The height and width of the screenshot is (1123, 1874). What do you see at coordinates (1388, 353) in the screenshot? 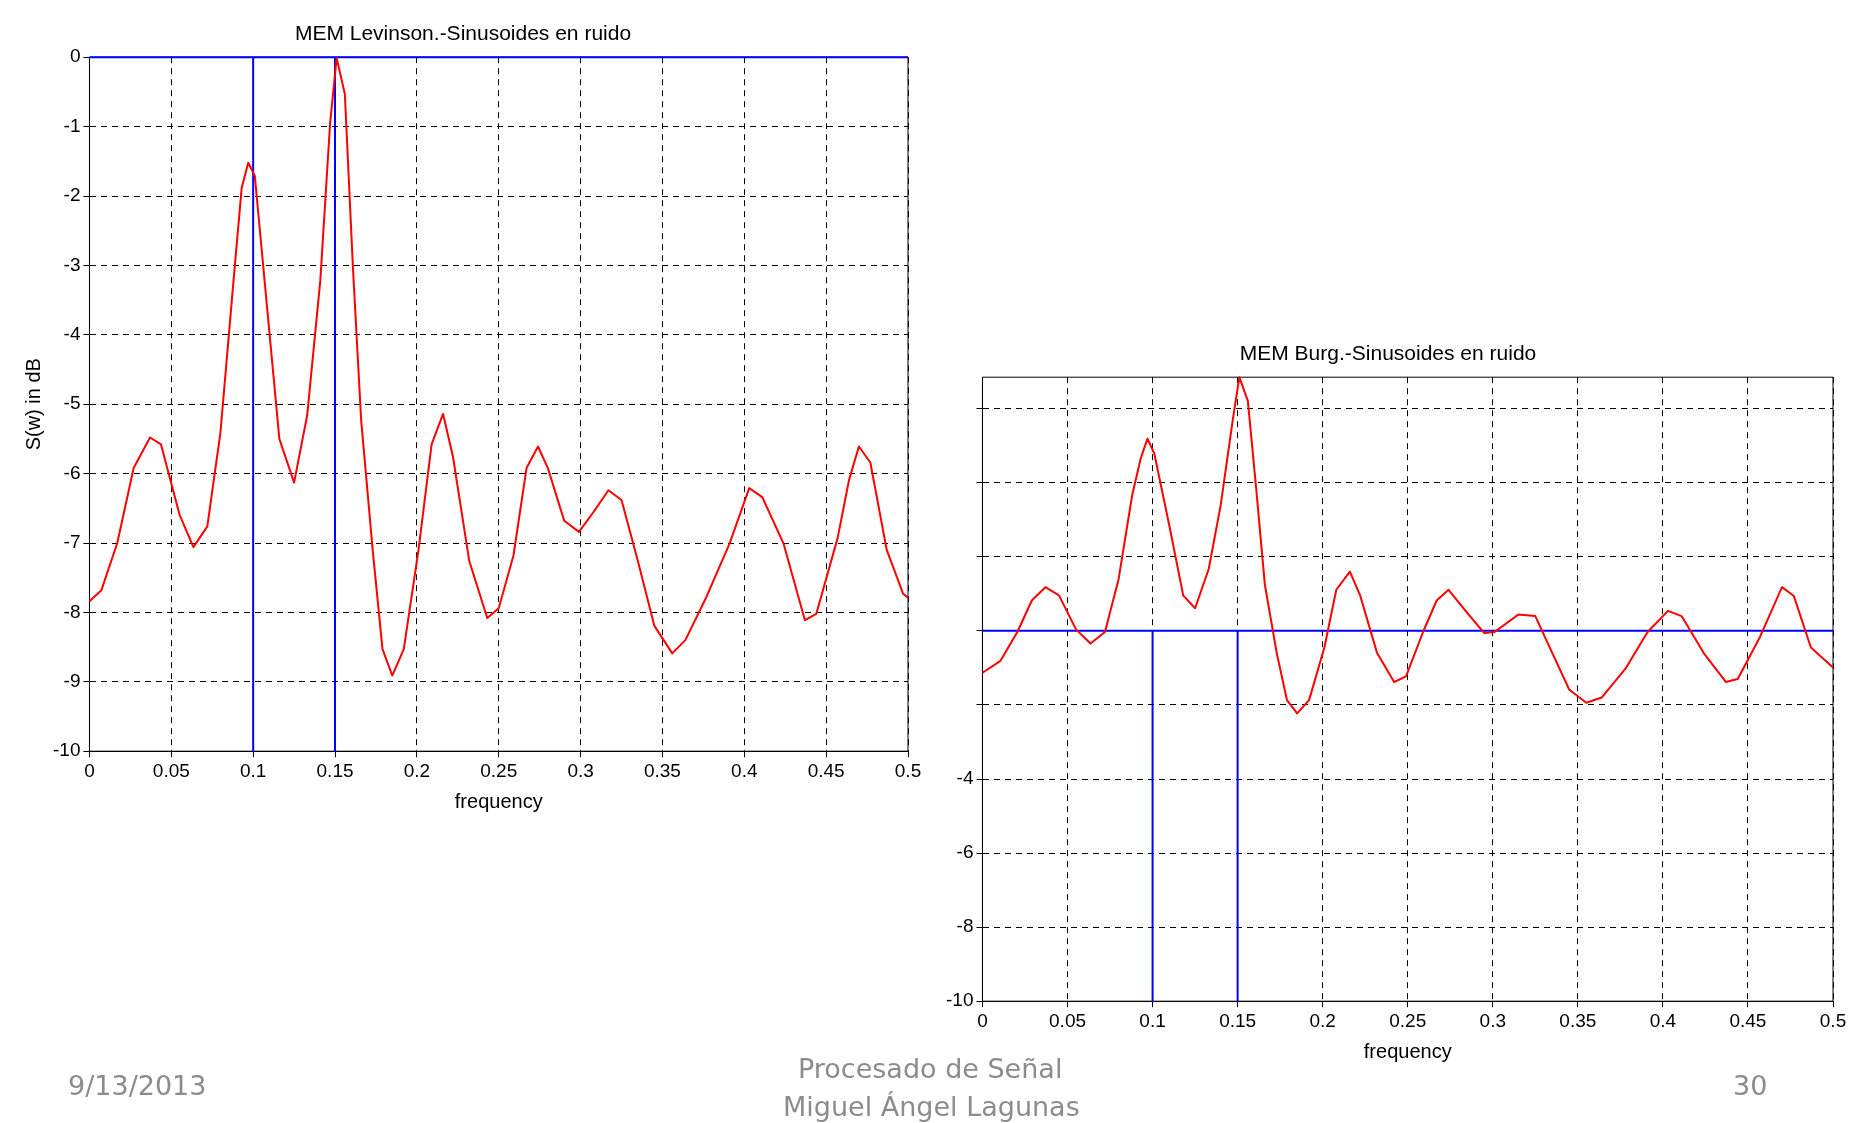
I see `chart-title: MEM Burg.-Sinusoides en ruido` at bounding box center [1388, 353].